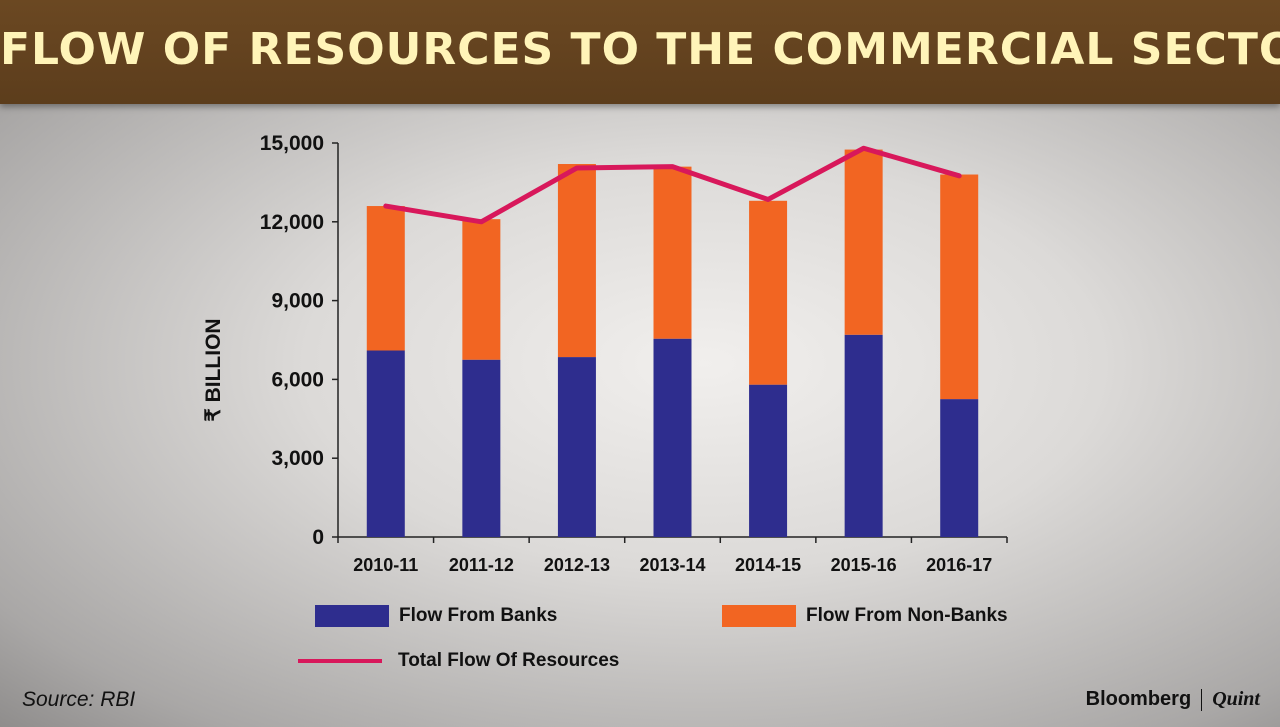  What do you see at coordinates (385, 565) in the screenshot?
I see `x-tick-label: 2010-11` at bounding box center [385, 565].